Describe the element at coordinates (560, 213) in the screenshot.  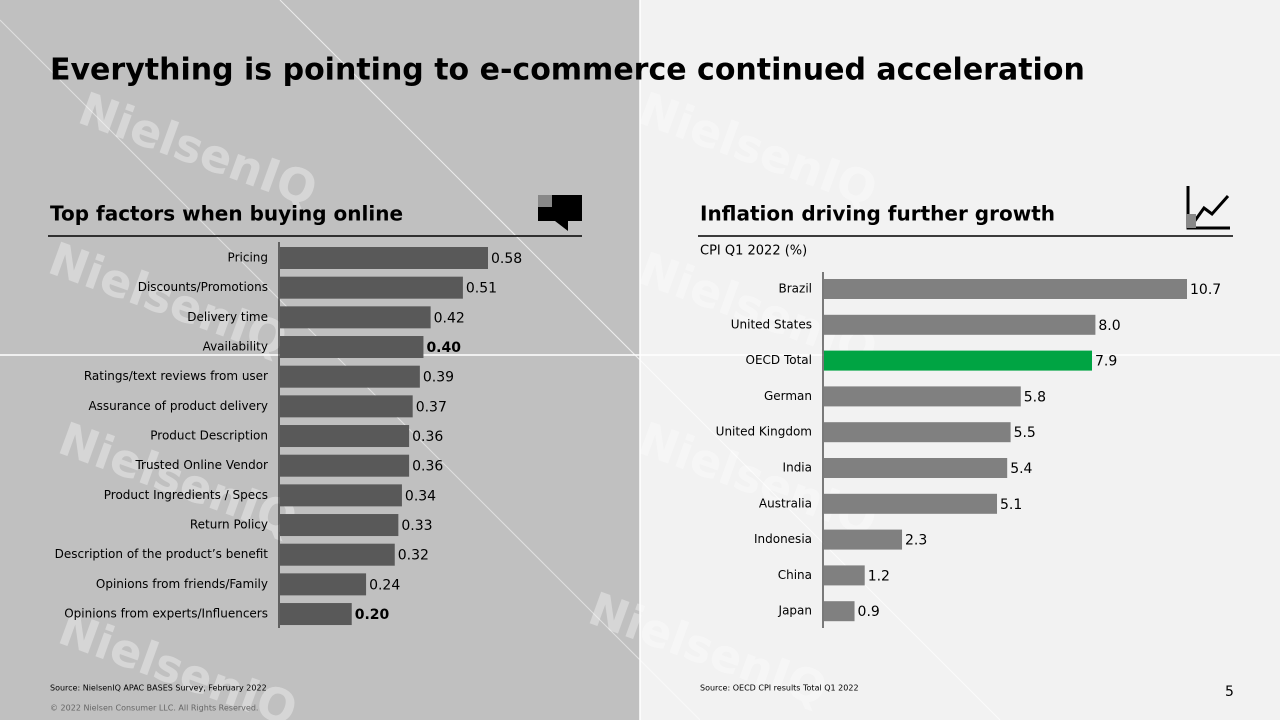
I see `bubble-icon` at that location.